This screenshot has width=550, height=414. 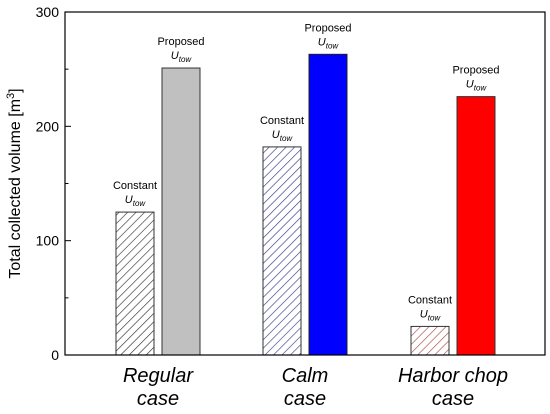 What do you see at coordinates (55, 355) in the screenshot?
I see `y-tick-label: 0` at bounding box center [55, 355].